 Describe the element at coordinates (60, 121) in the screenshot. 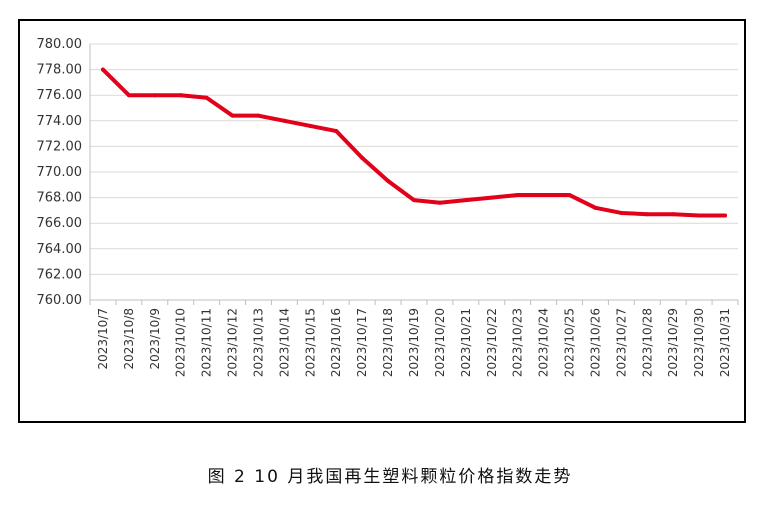

I see `y-tick-label: 774.00` at that location.